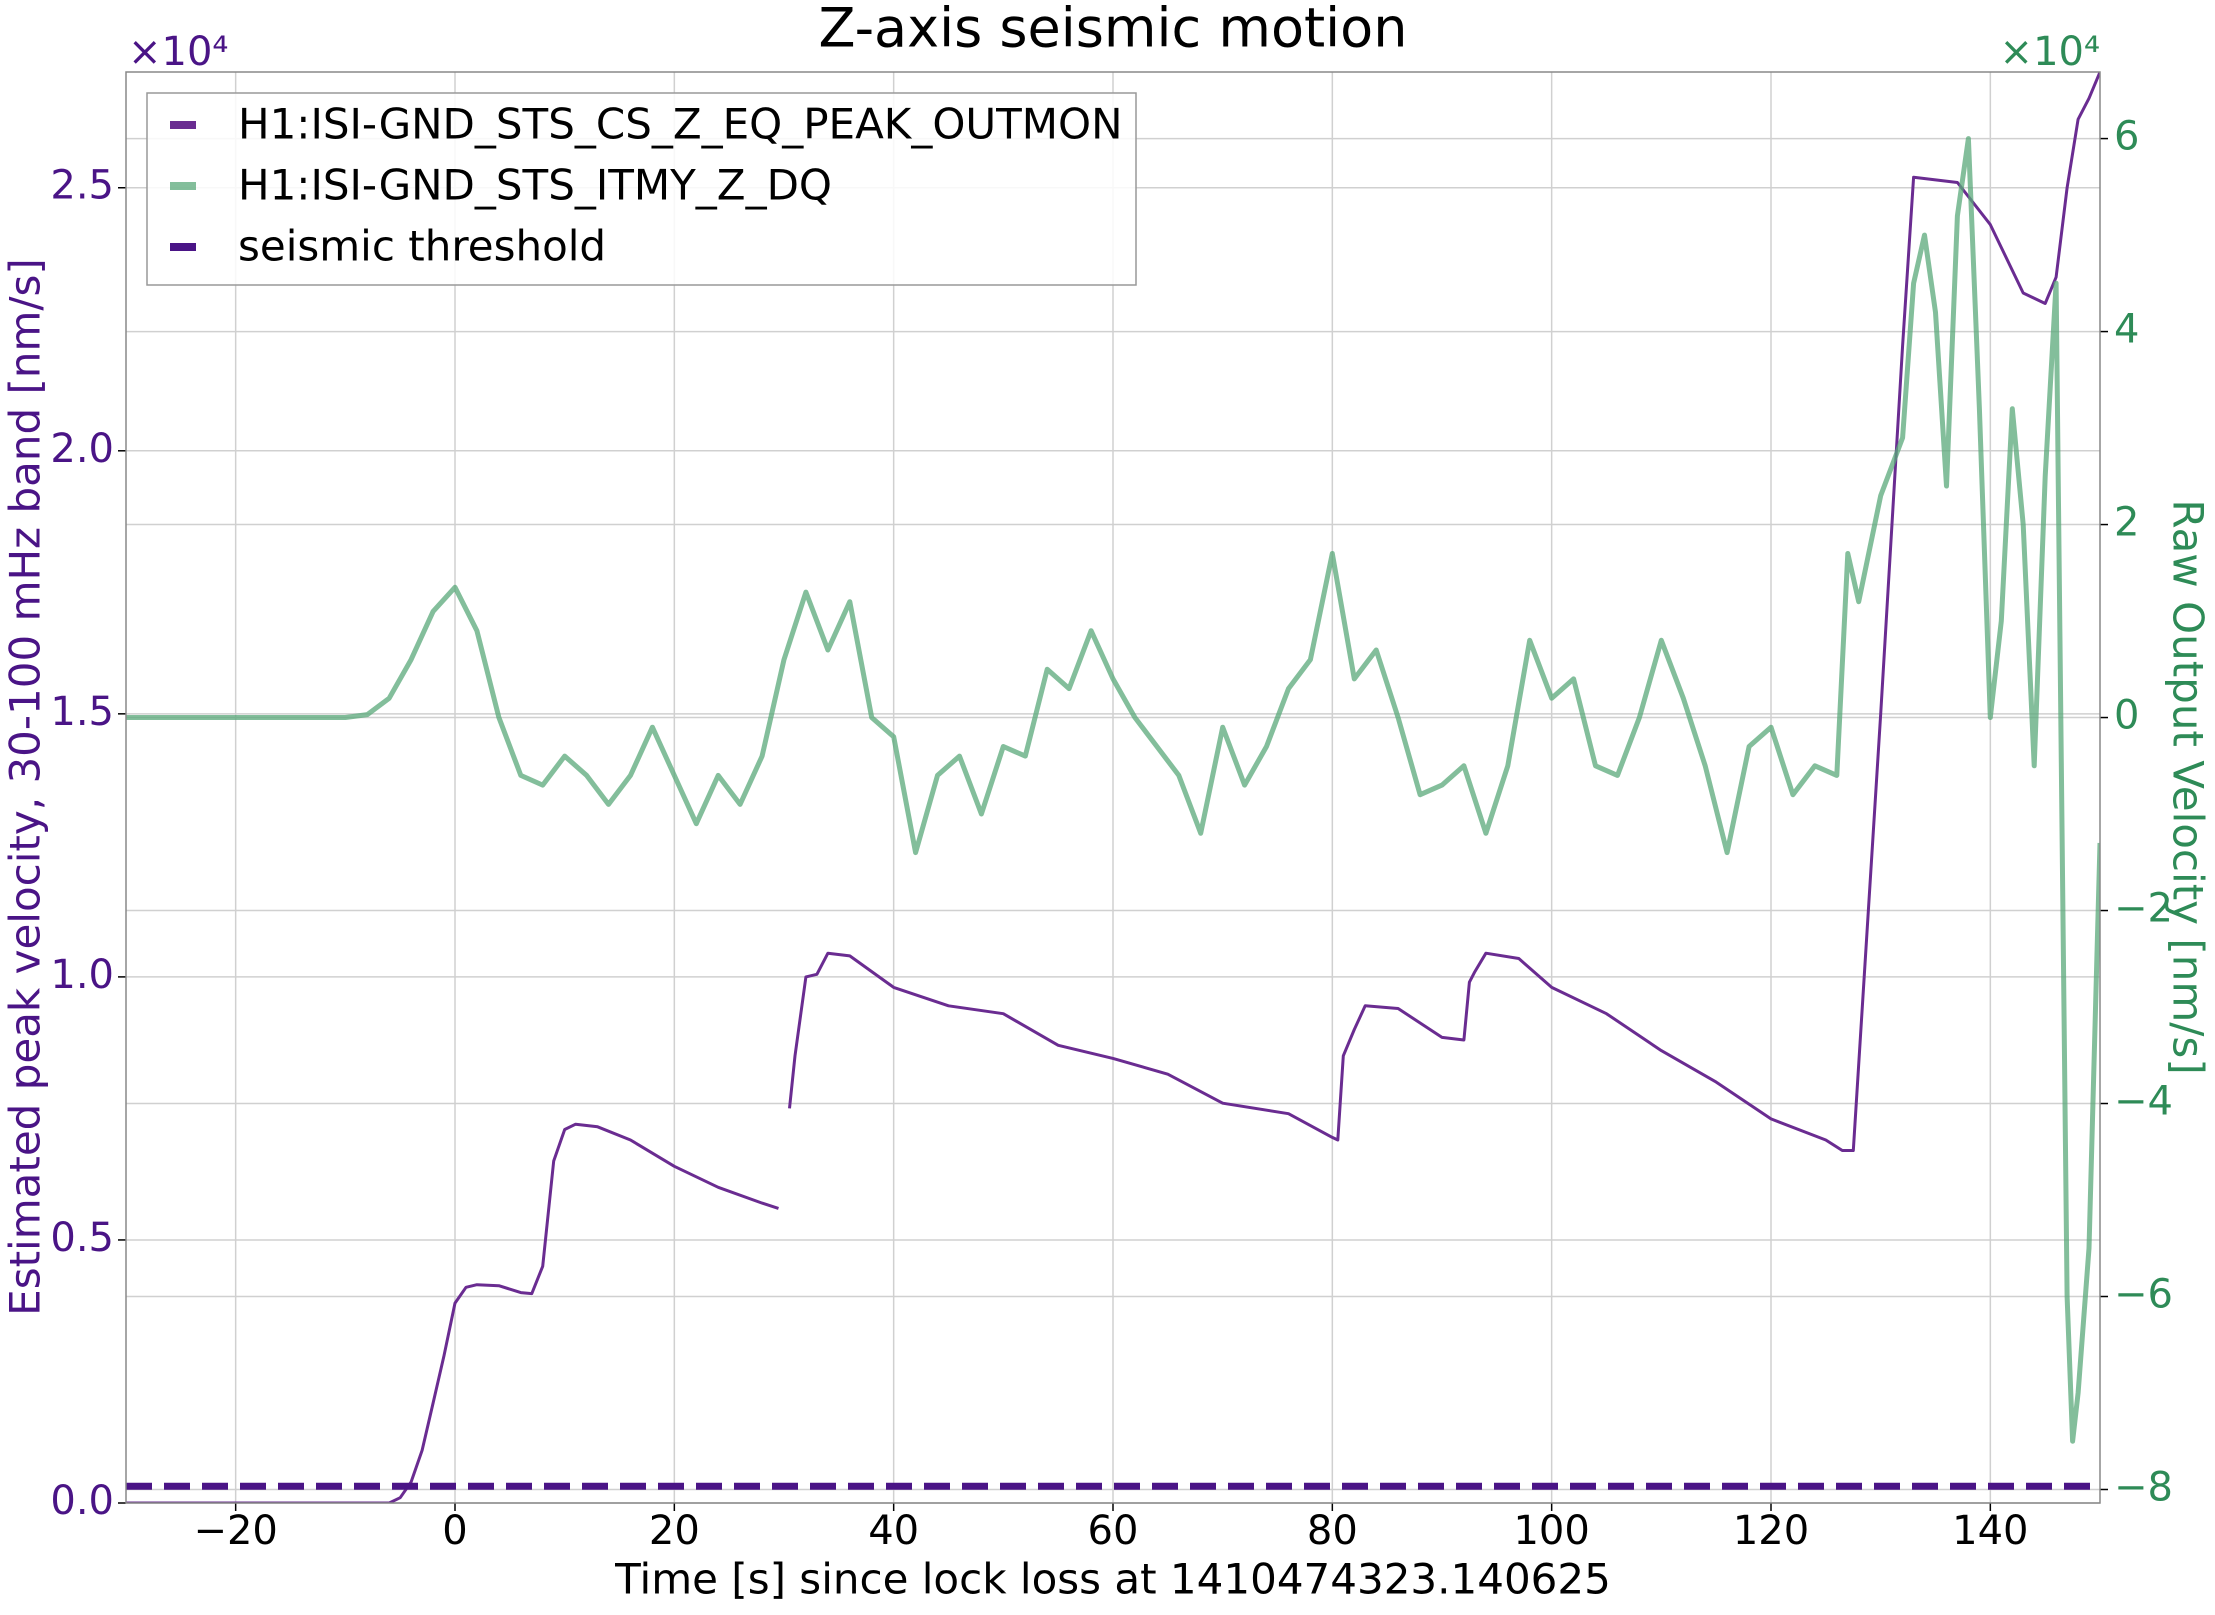  I want to click on x-tick-label: −20, so click(235, 1531).